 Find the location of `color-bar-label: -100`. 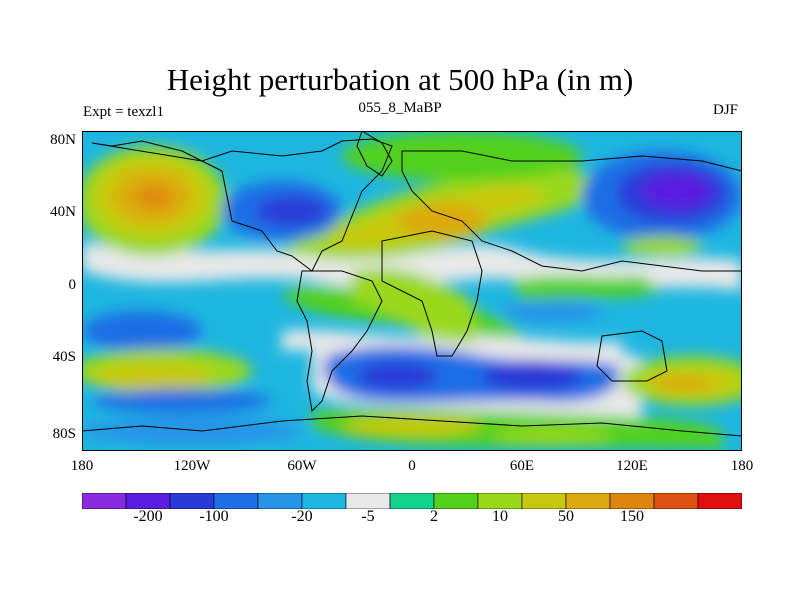

color-bar-label: -100 is located at coordinates (214, 516).